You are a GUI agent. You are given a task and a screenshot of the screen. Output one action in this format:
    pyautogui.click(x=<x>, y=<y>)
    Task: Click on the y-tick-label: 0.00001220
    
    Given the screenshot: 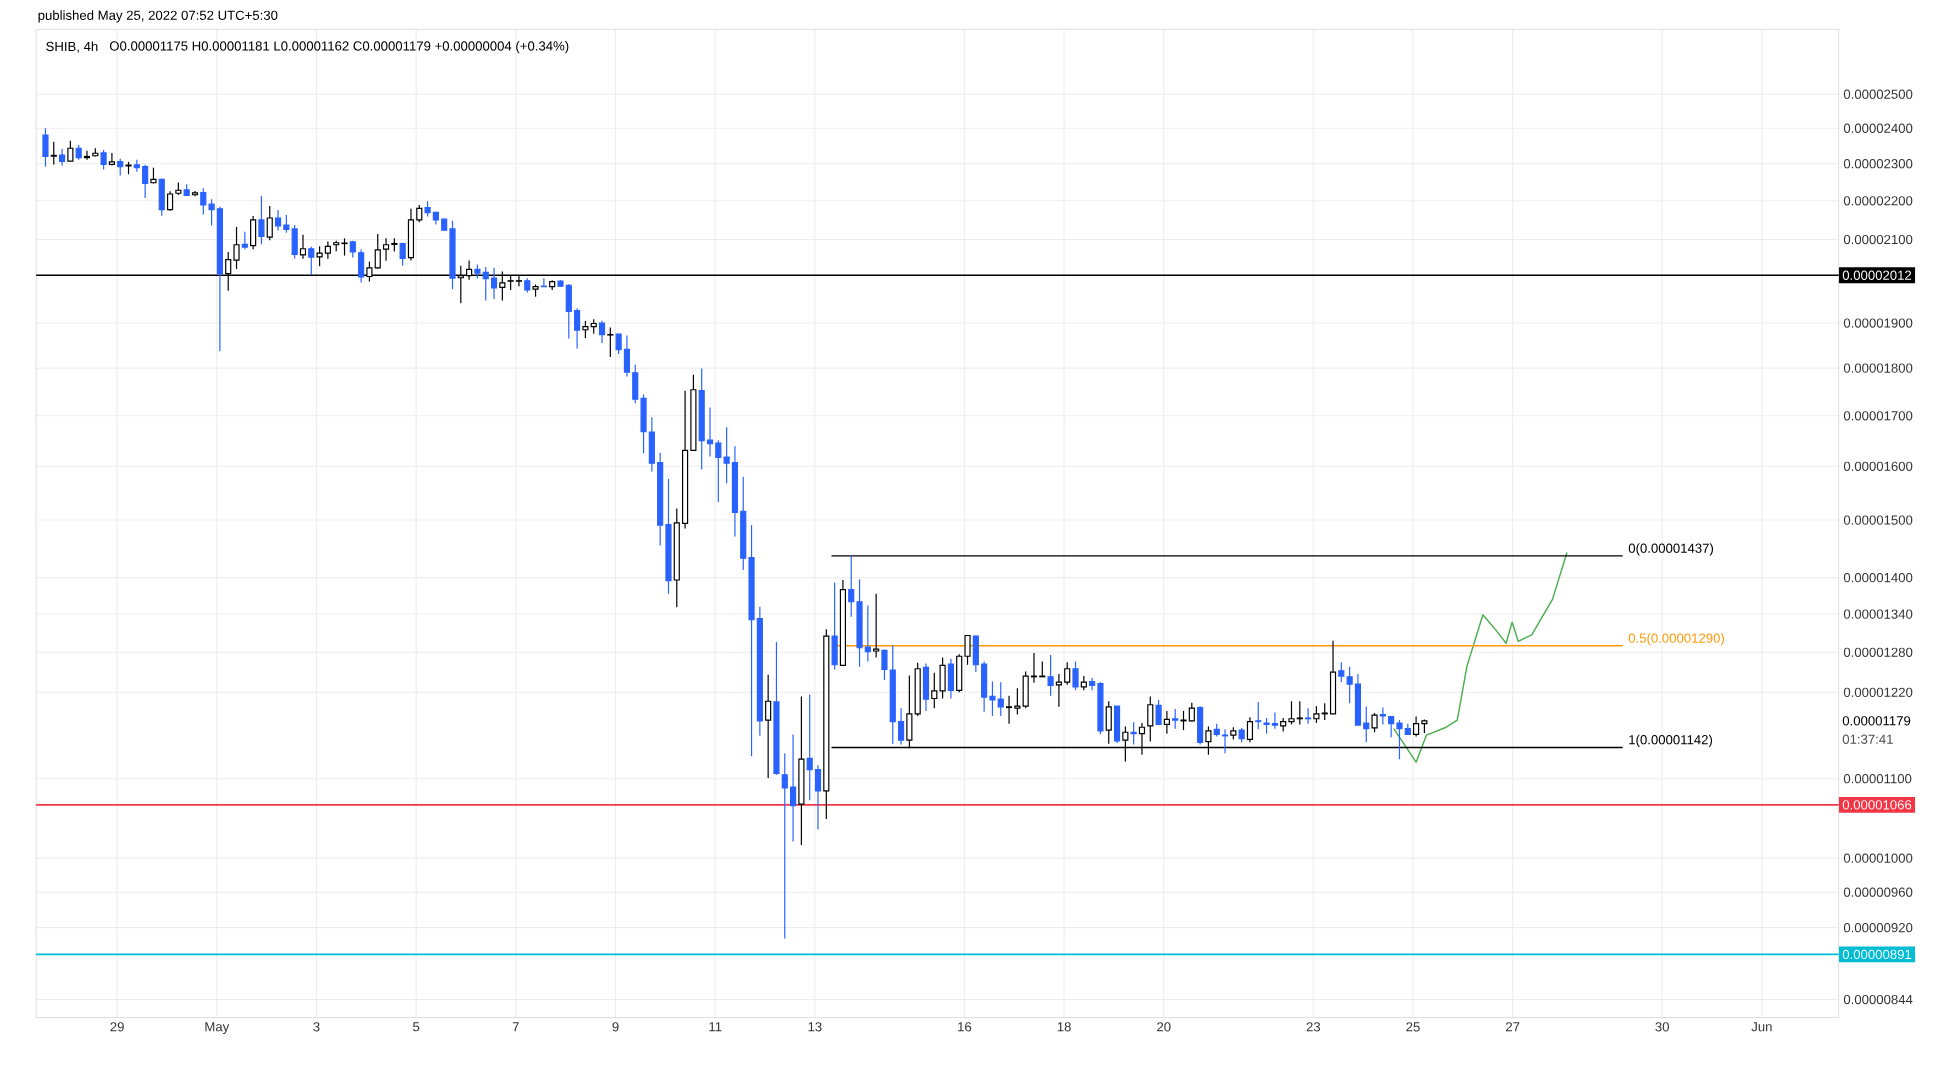 What is the action you would take?
    pyautogui.click(x=1878, y=692)
    